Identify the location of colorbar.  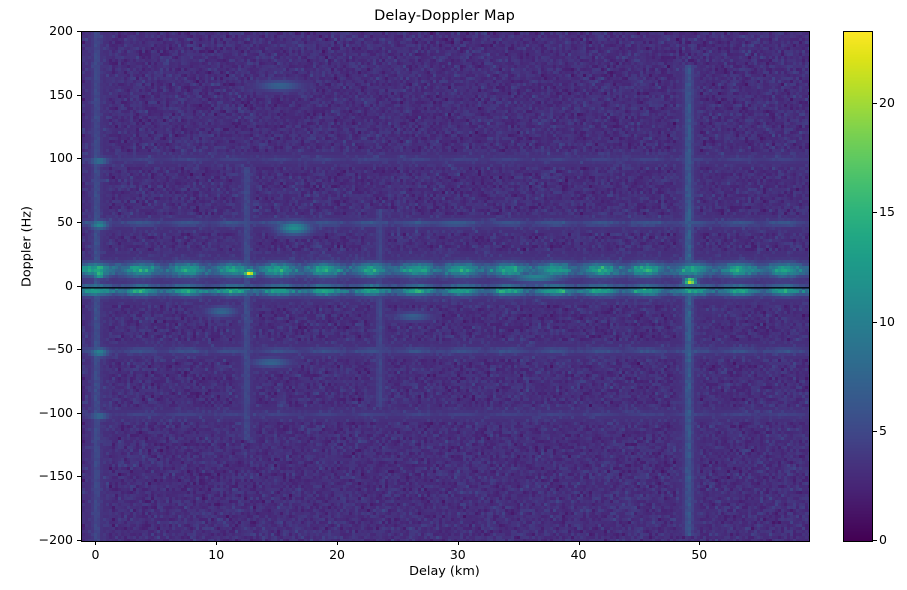
(858, 286).